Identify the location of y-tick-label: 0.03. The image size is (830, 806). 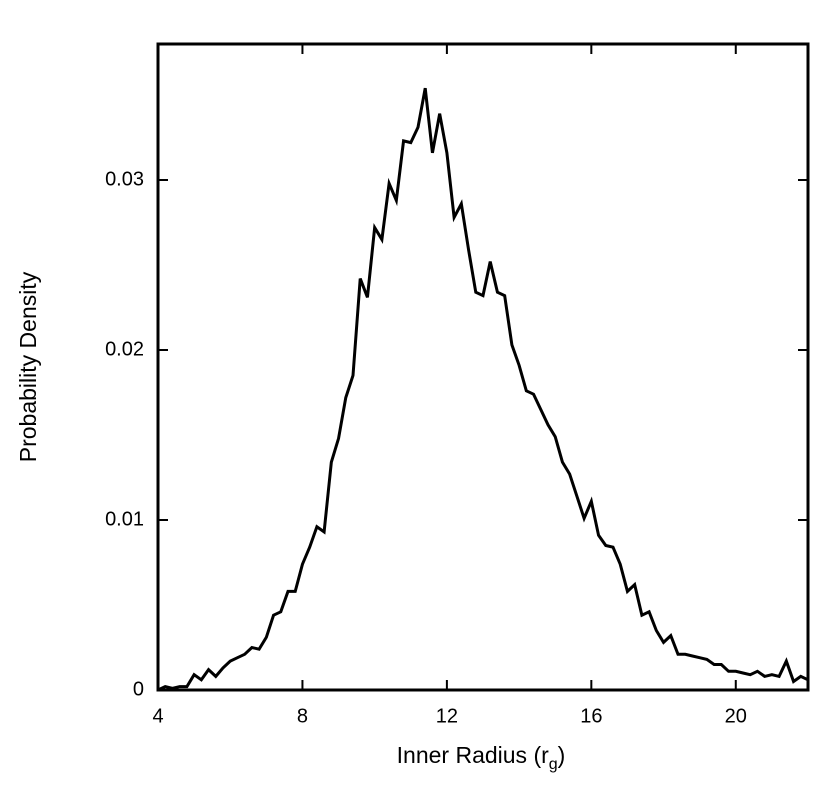
(124, 179).